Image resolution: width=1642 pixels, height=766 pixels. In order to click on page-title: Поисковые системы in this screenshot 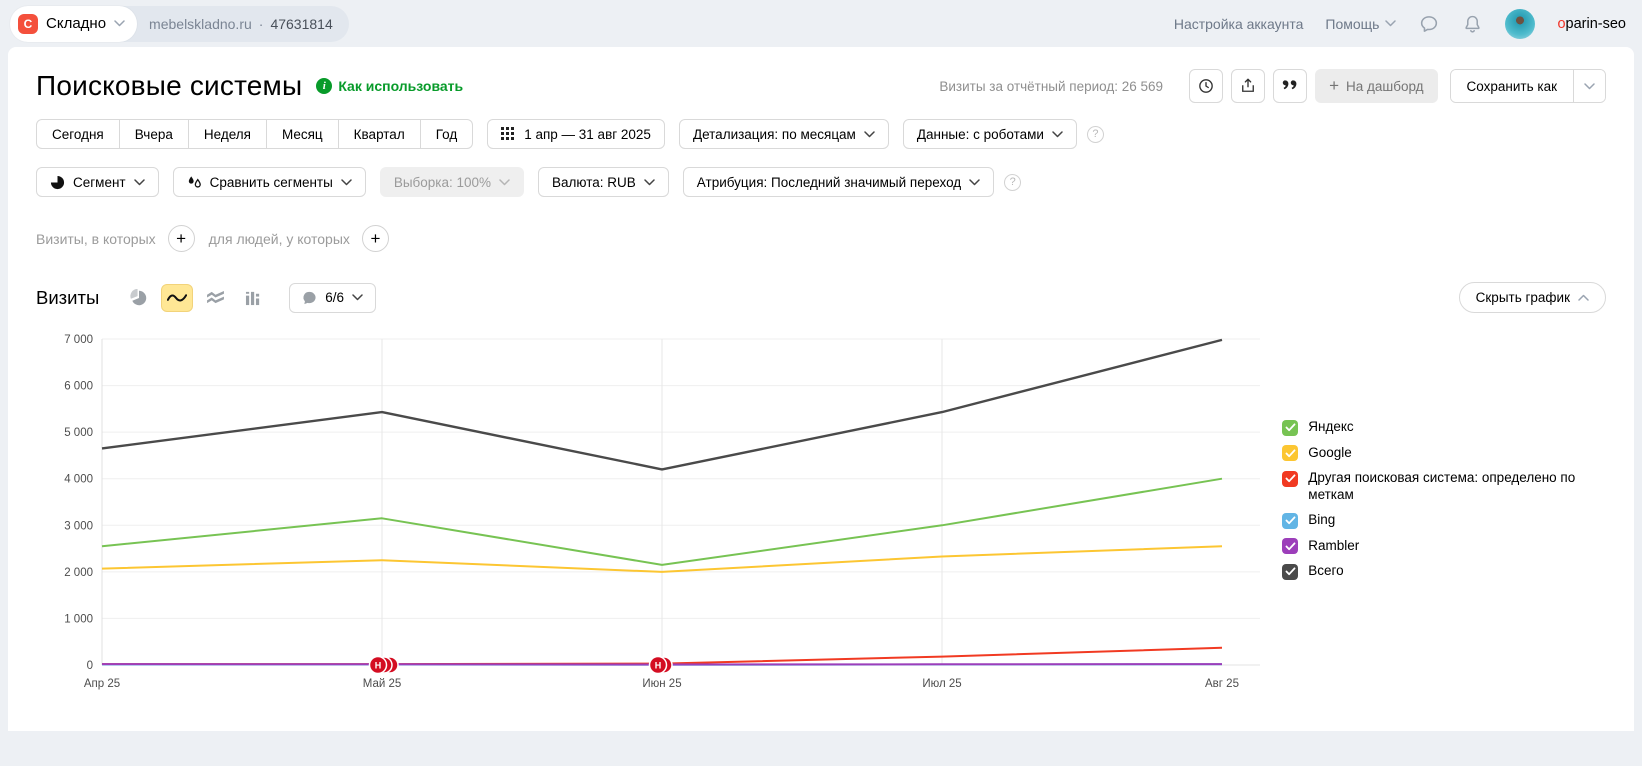, I will do `click(169, 85)`.